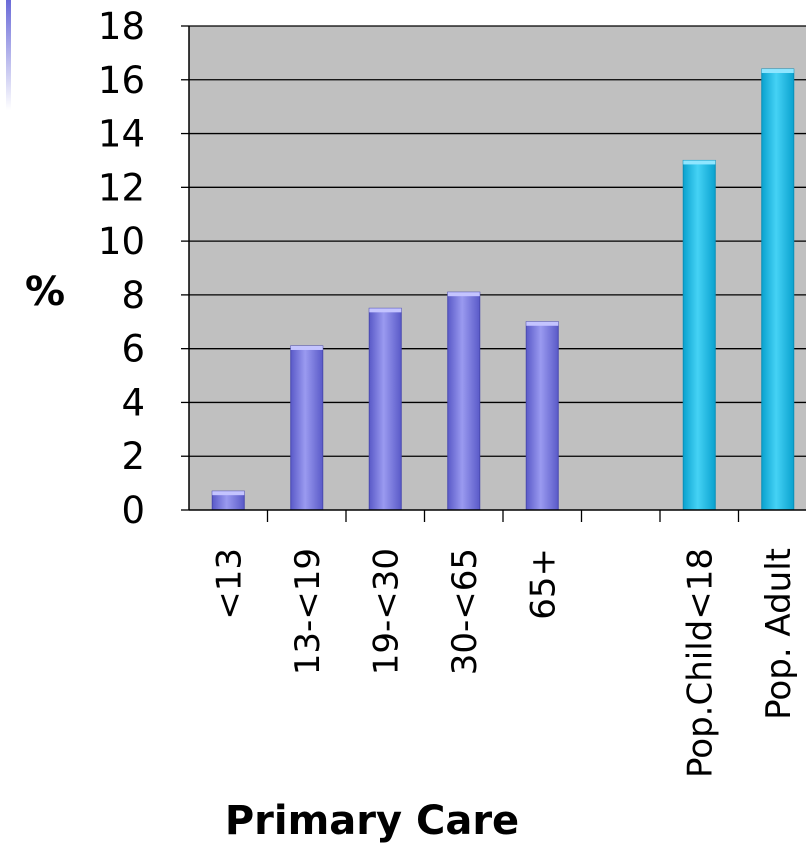  I want to click on y-tick-label: 12, so click(121, 187).